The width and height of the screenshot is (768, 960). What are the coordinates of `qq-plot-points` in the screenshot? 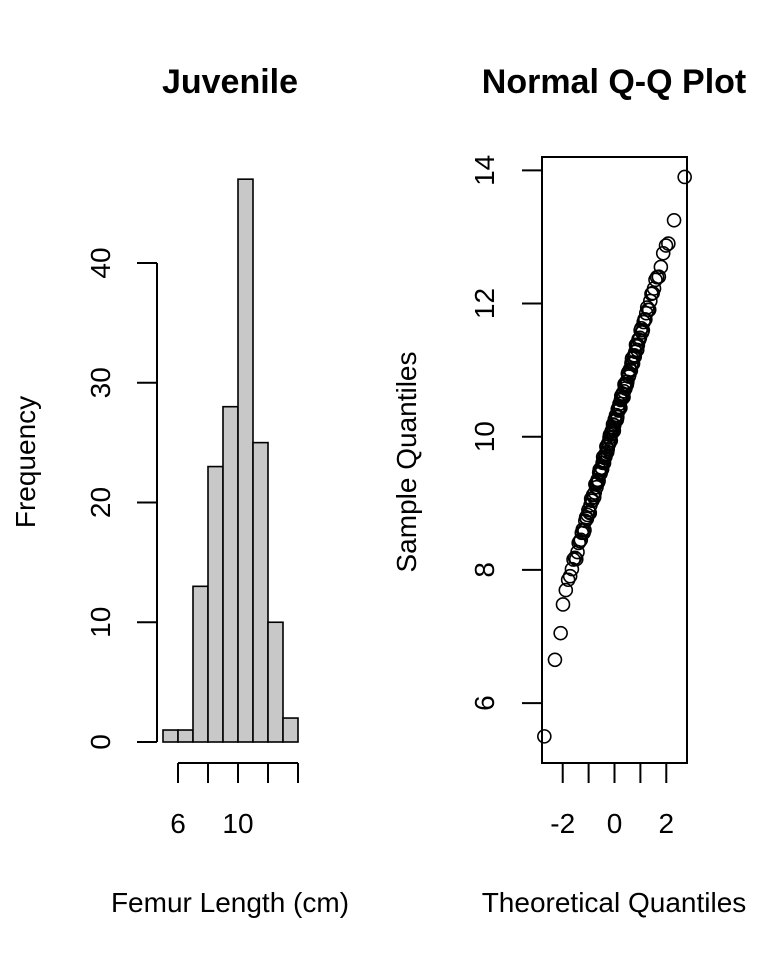 It's located at (614, 456).